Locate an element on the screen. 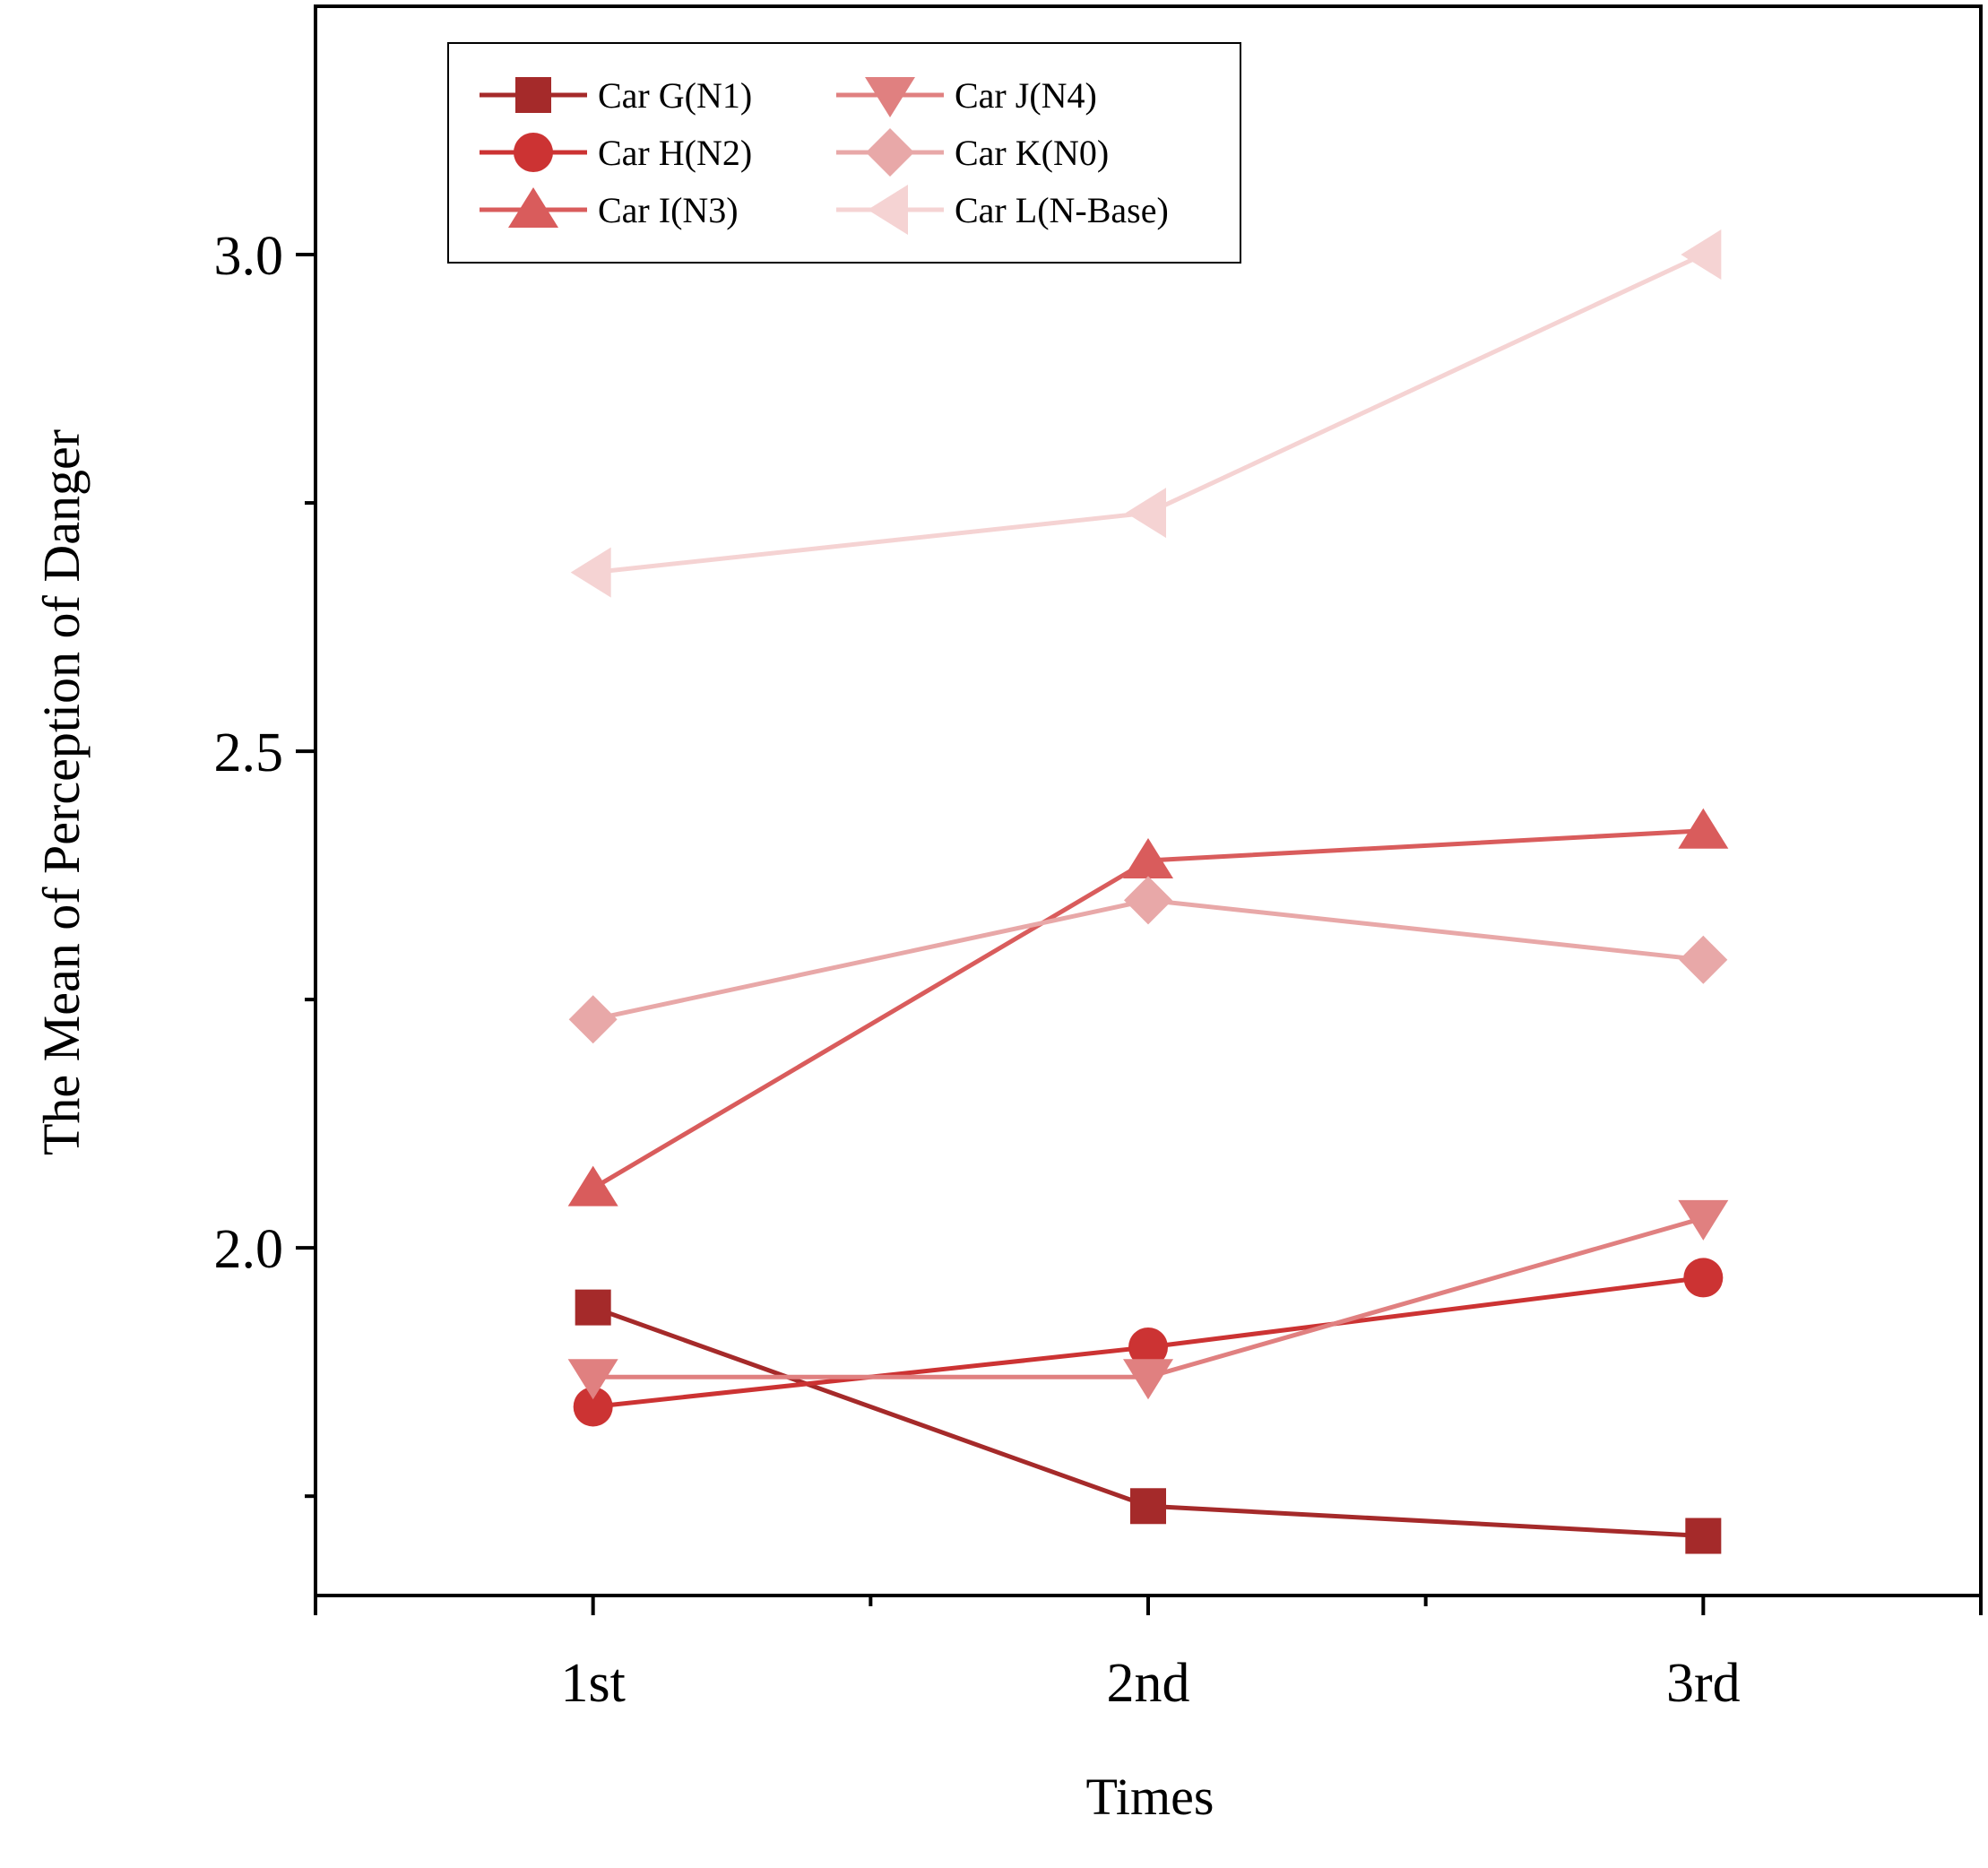  legend-item: Car I(N3) is located at coordinates (609, 208).